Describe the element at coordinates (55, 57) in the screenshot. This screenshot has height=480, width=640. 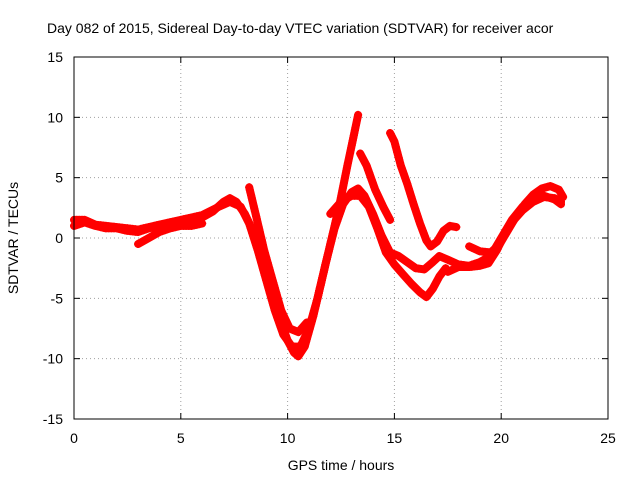
I see `y-tick-label: 15` at that location.